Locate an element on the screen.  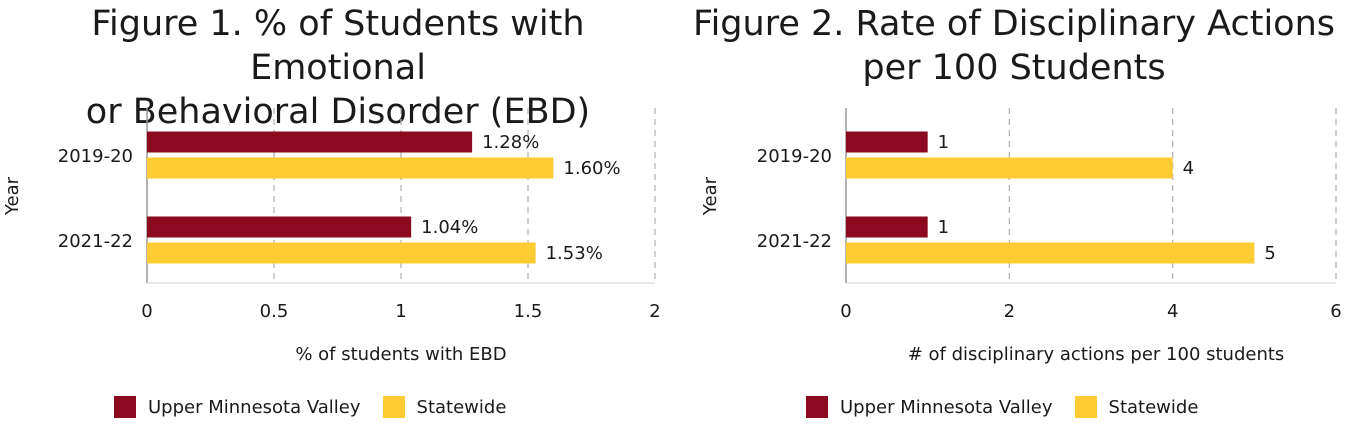
chart-legend-1: Upper Minnesota Valley Statewide is located at coordinates (321, 407).